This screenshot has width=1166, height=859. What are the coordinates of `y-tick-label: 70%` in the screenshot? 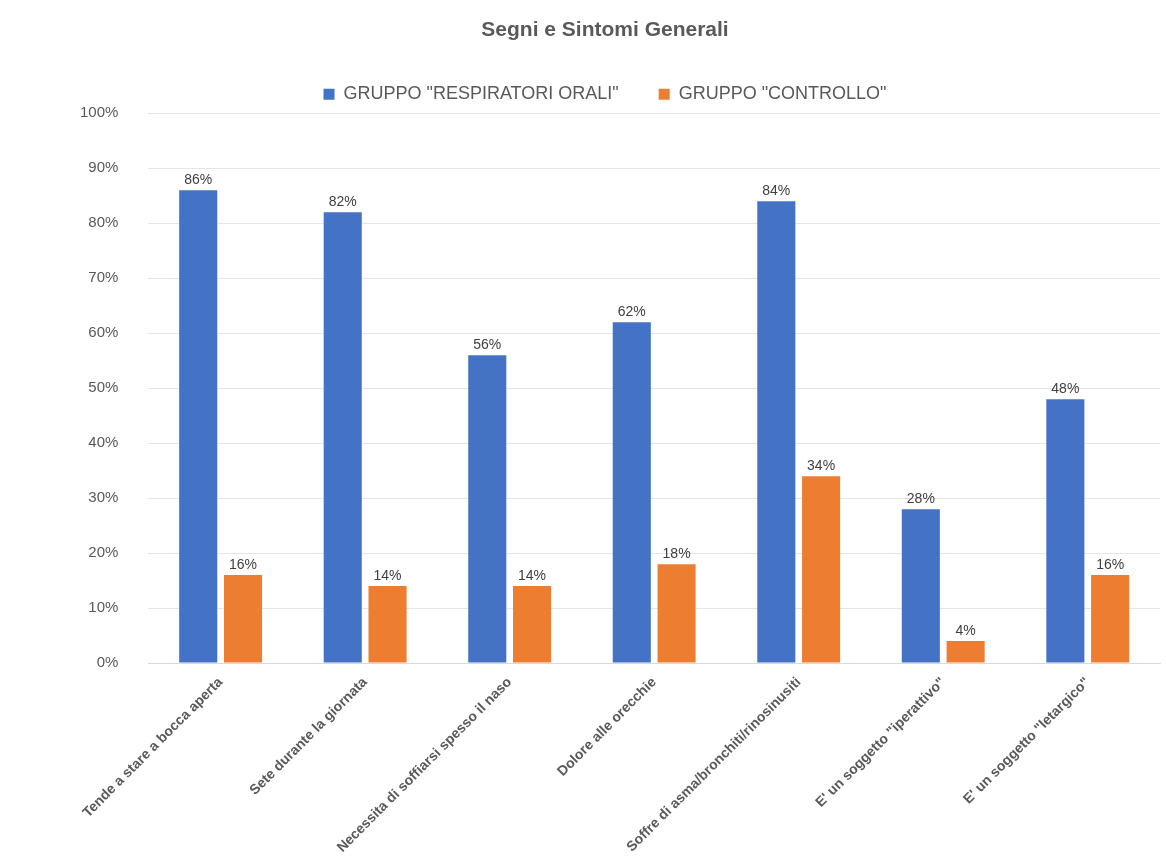 It's located at (103, 277).